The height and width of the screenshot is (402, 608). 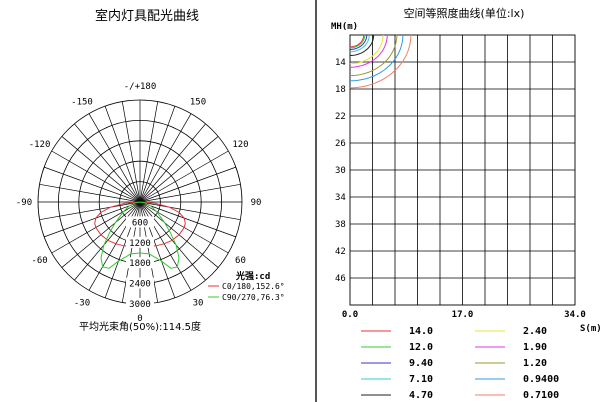 I want to click on y-tick-label: 14, so click(x=340, y=63).